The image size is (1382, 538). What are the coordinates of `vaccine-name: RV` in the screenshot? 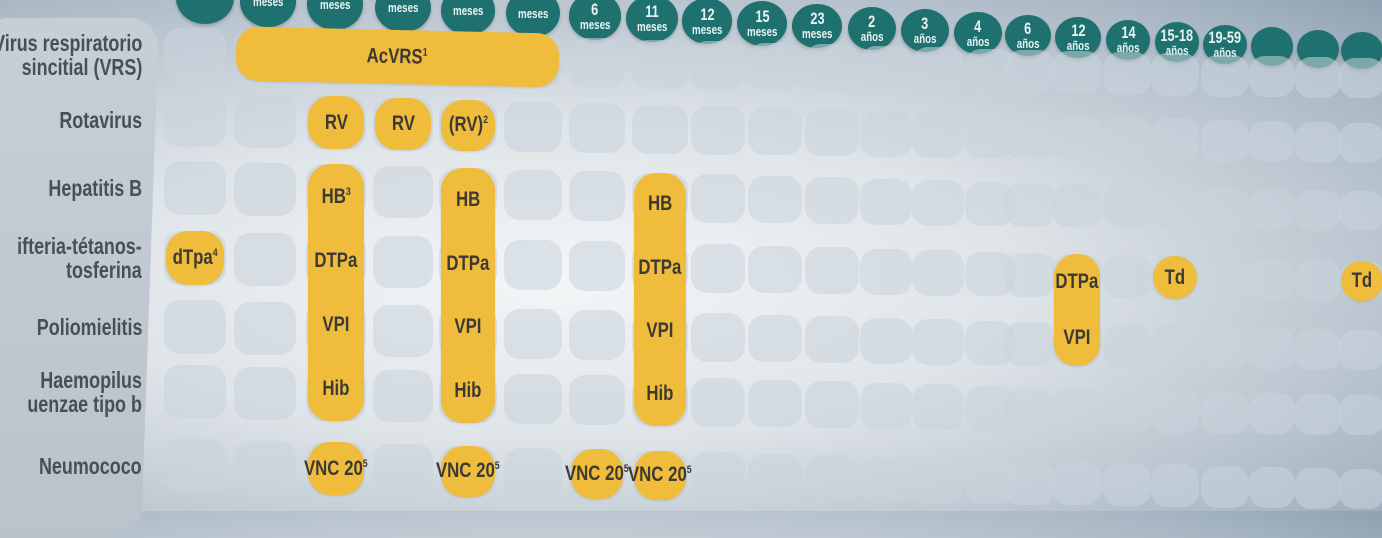 It's located at (402, 124).